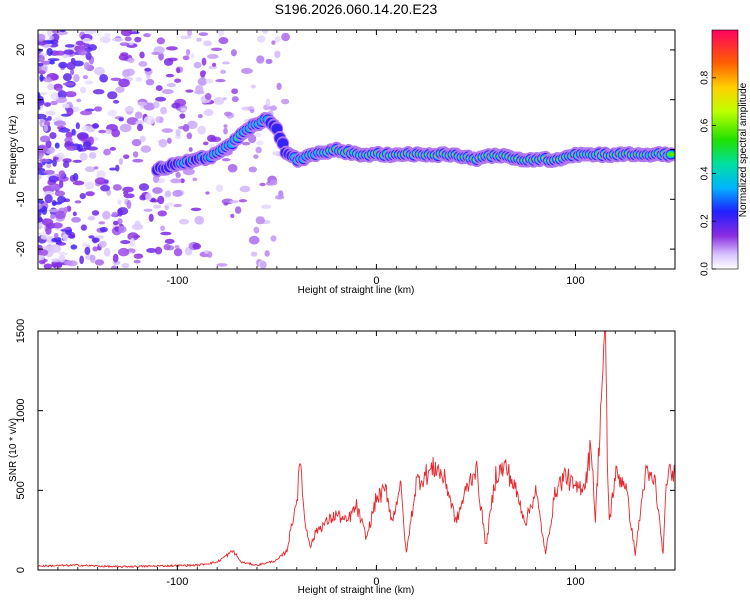 The width and height of the screenshot is (750, 600). Describe the element at coordinates (13, 450) in the screenshot. I see `snr-y-axis-label: SNR (10 * v/v)` at that location.